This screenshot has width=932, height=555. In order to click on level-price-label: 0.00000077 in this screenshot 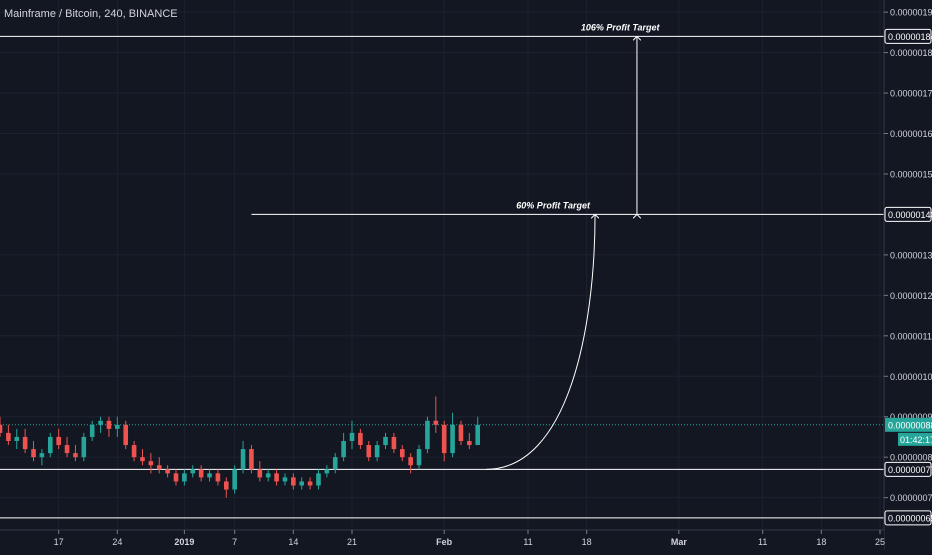, I will do `click(910, 470)`.